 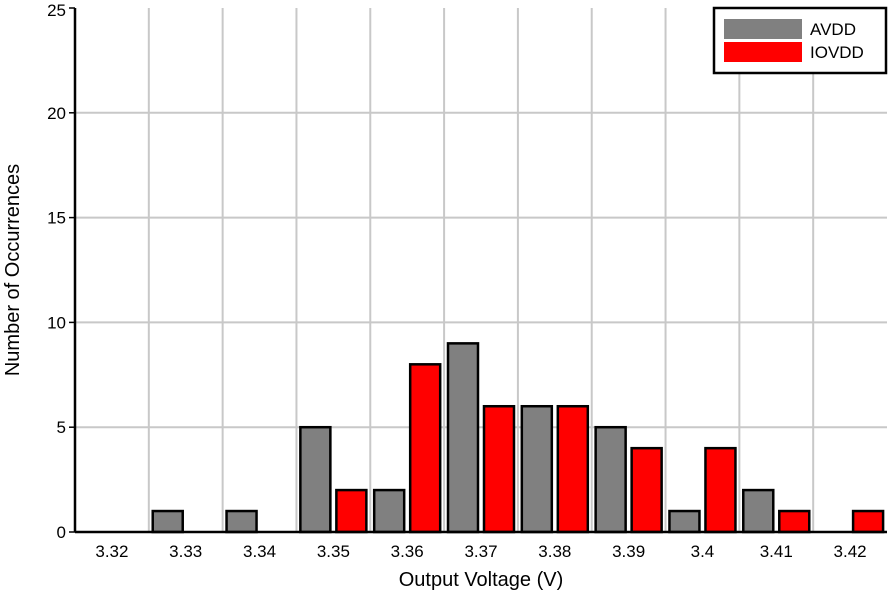 What do you see at coordinates (499, 469) in the screenshot?
I see `bar-iovdd-3.37` at bounding box center [499, 469].